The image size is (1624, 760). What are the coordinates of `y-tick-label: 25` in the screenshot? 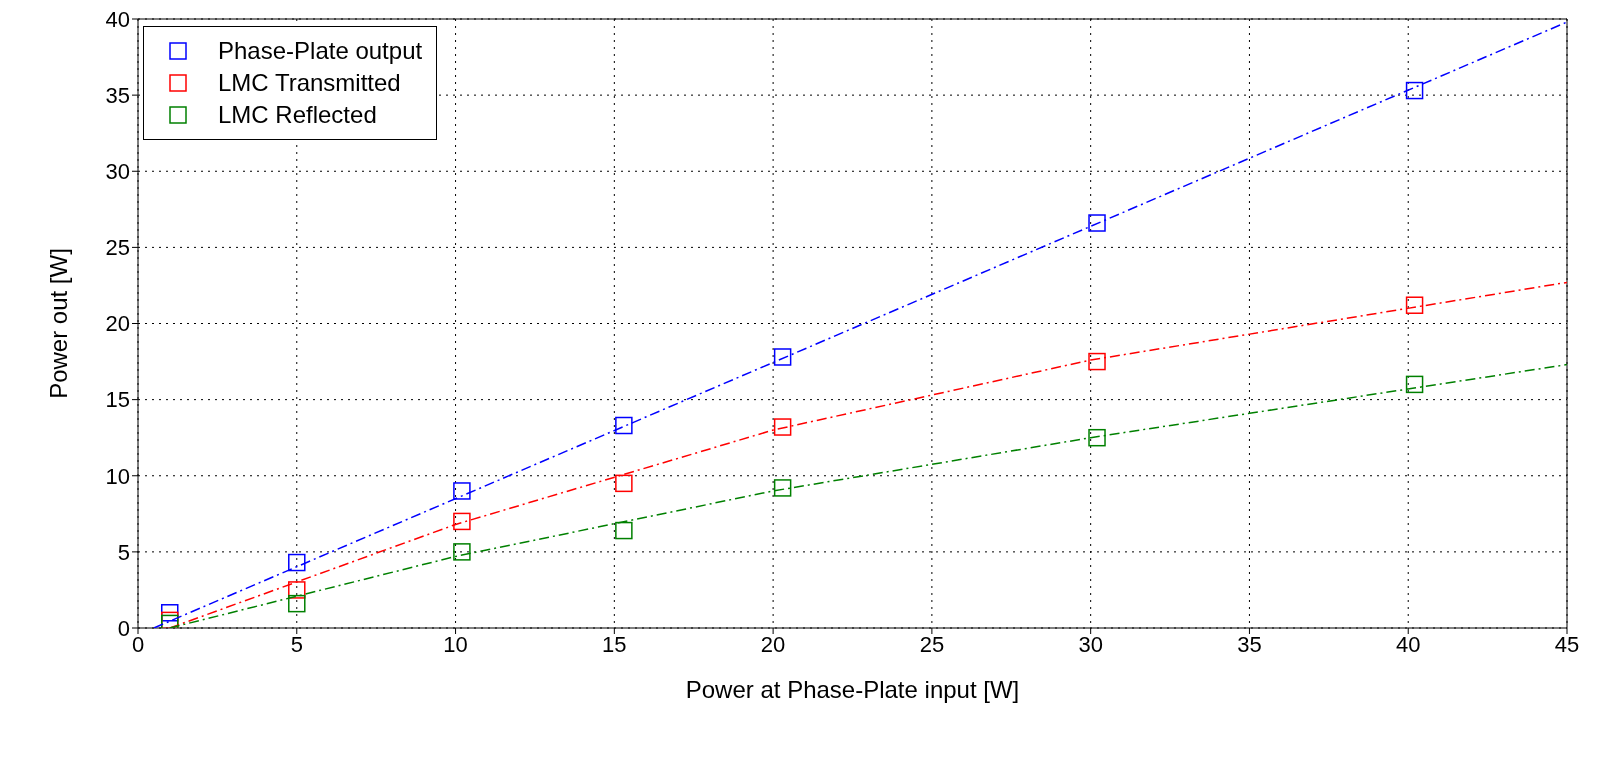 It's located at (117, 248).